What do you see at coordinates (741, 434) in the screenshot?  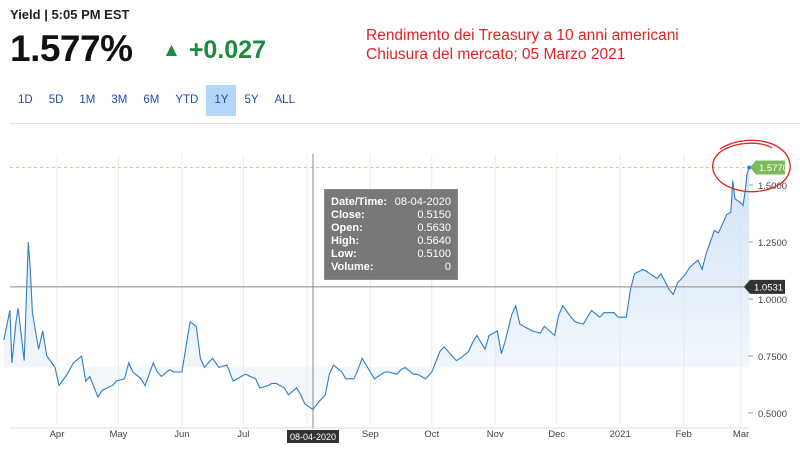 I see `x-tick-label: Mar` at bounding box center [741, 434].